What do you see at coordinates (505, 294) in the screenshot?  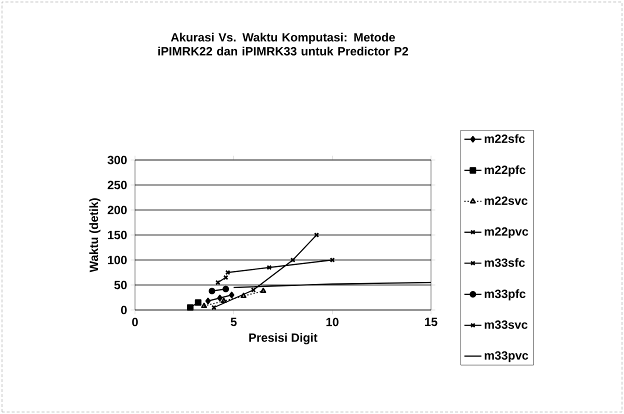 I see `legend-label: m33pfc` at bounding box center [505, 294].